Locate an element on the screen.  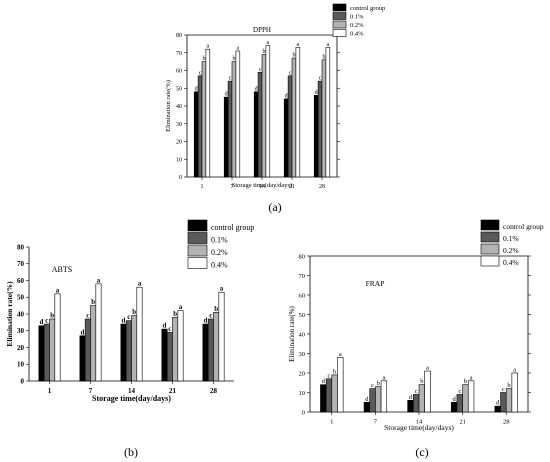
y-tick-label: 30 is located at coordinates (179, 125).